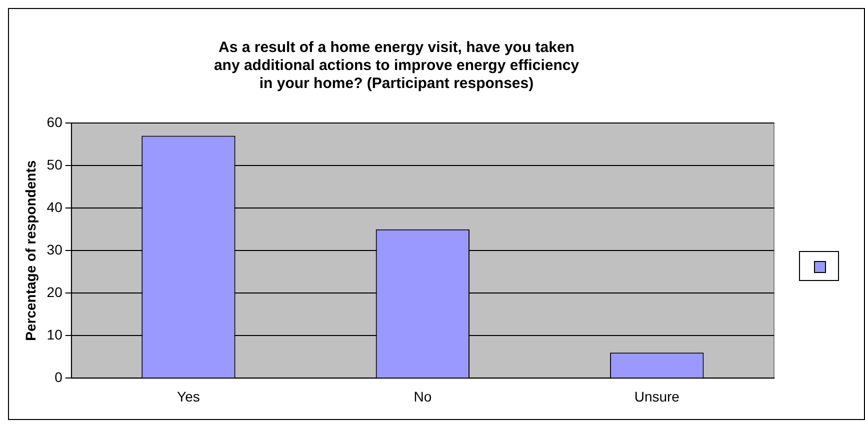 The image size is (865, 428). I want to click on y-axis-title: Percentage of respondents, so click(30, 250).